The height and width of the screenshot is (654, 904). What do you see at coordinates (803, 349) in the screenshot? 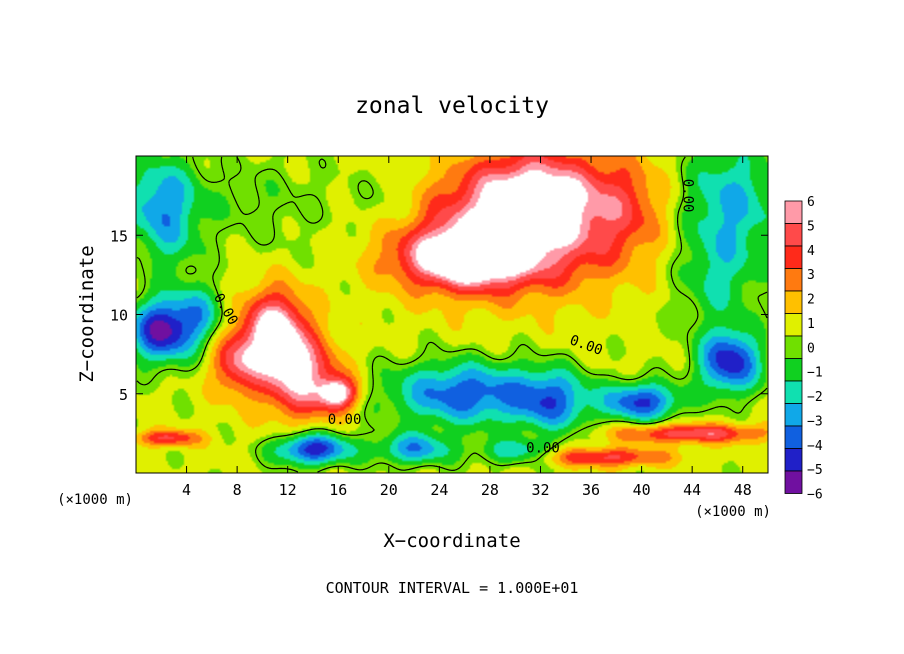
I see `colorbar: 6 5 4 3 2 1 0 −1 −2 −3 −4 −5 −6` at bounding box center [803, 349].